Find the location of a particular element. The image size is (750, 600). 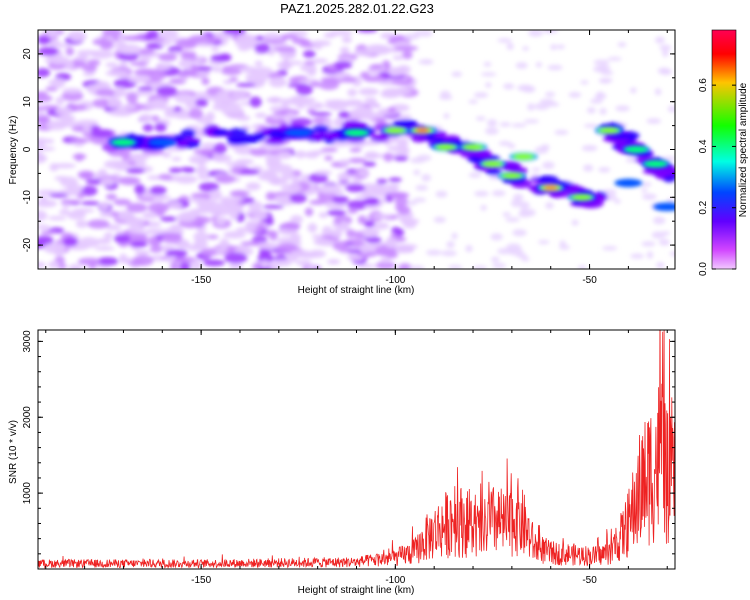

top-y-tick-label: -20 is located at coordinates (27, 244).